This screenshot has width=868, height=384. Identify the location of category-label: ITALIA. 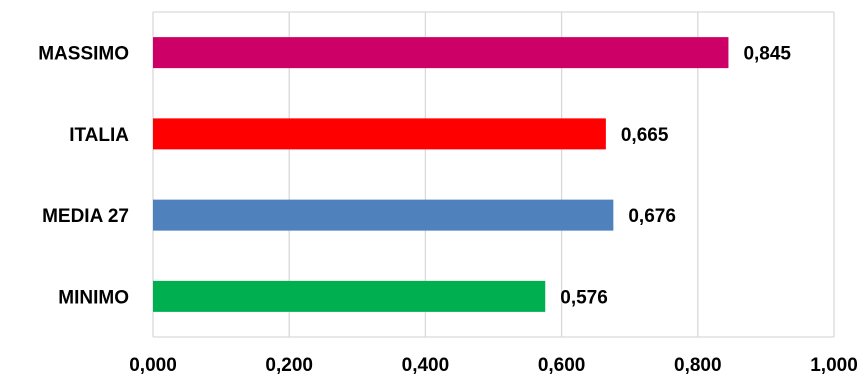
(99, 135).